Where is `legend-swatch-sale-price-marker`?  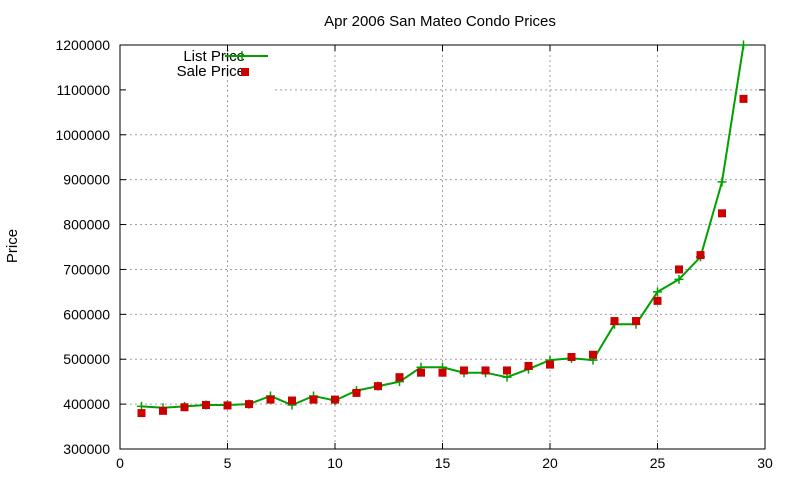 legend-swatch-sale-price-marker is located at coordinates (245, 72).